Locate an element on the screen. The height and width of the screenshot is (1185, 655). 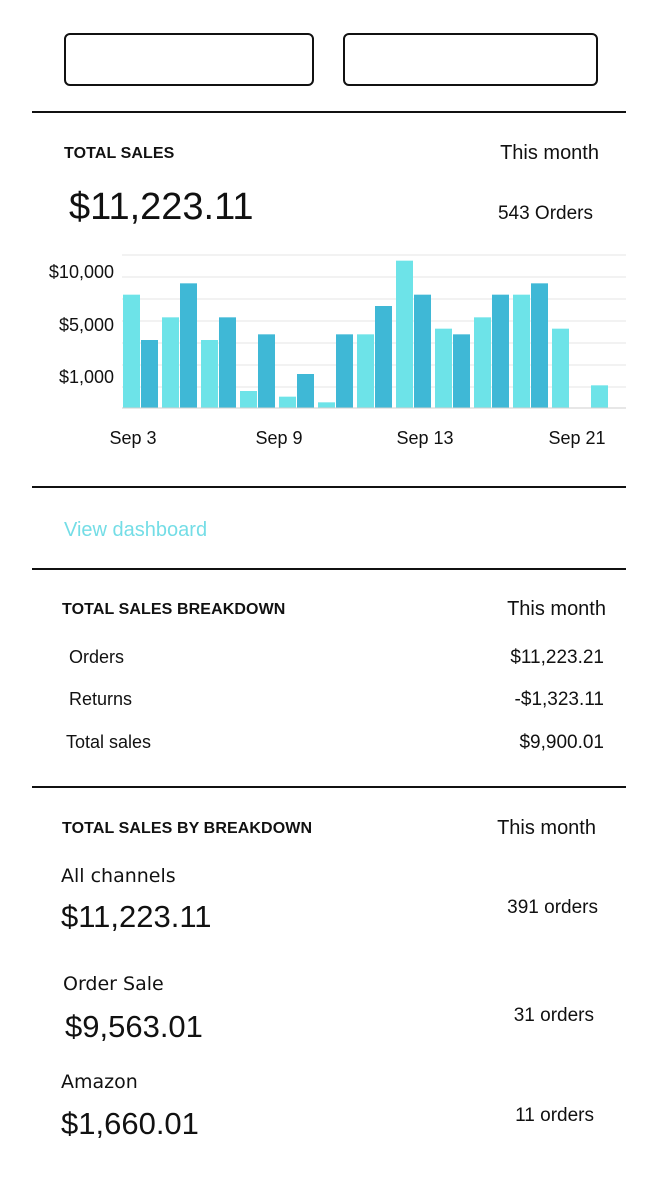
channel-amount: $9,563.01 is located at coordinates (134, 1026).